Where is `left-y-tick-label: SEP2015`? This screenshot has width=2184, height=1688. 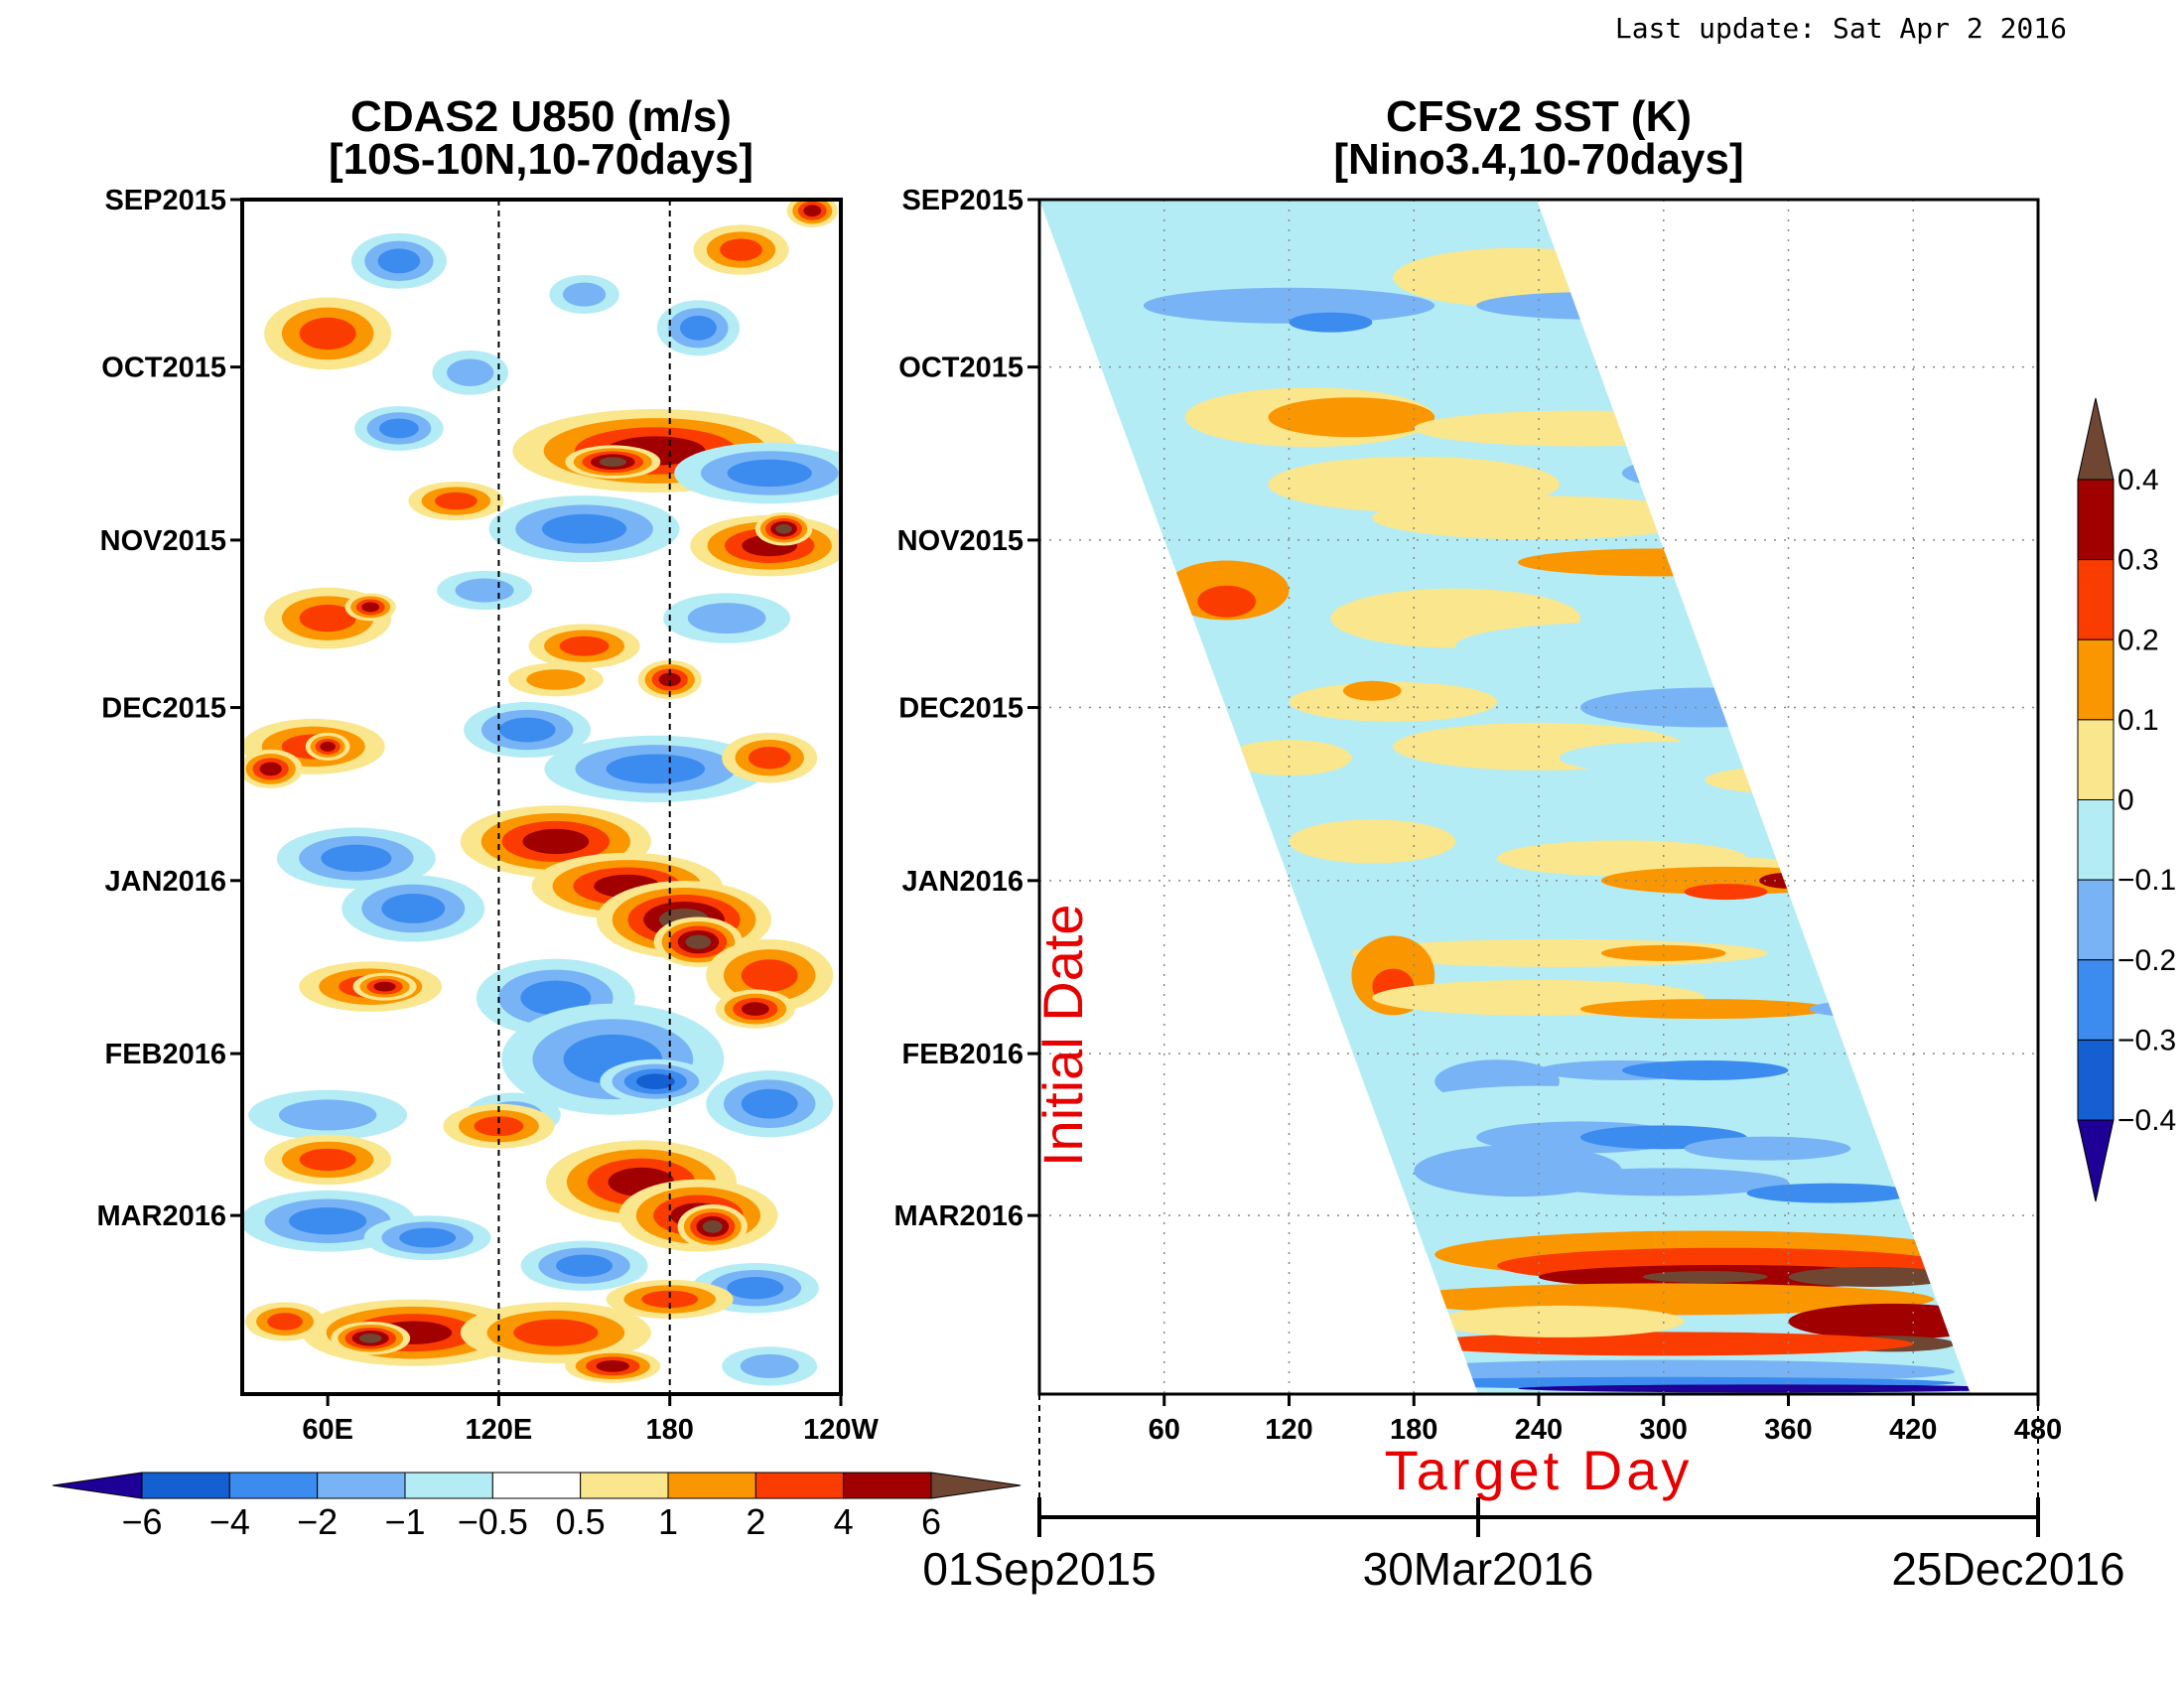
left-y-tick-label: SEP2015 is located at coordinates (165, 200).